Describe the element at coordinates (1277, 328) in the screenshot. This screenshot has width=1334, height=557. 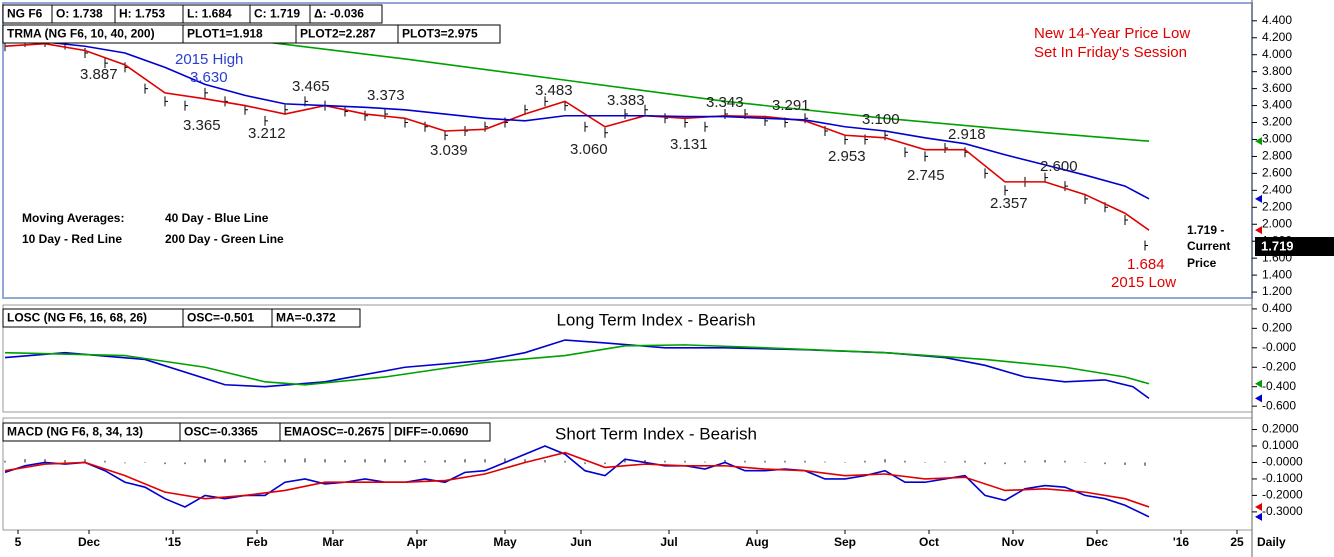
I see `y-tick-label: 0.200` at that location.